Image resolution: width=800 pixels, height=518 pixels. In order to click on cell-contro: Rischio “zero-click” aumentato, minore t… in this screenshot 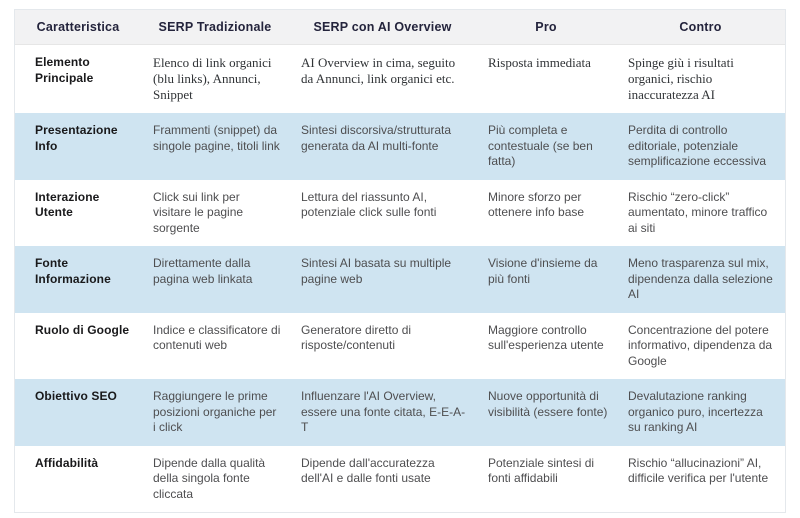, I will do `click(698, 212)`.